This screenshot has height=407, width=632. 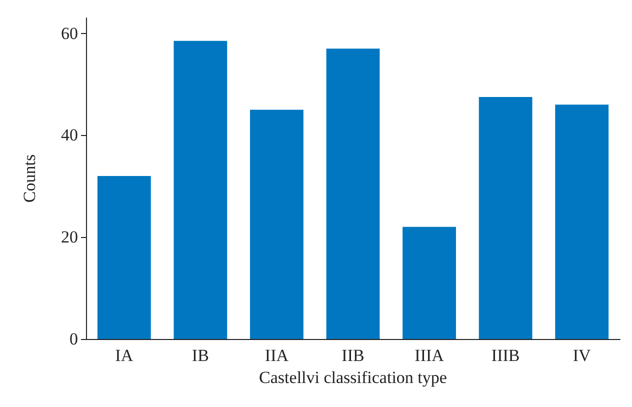 What do you see at coordinates (582, 355) in the screenshot?
I see `x-tick-label: IV` at bounding box center [582, 355].